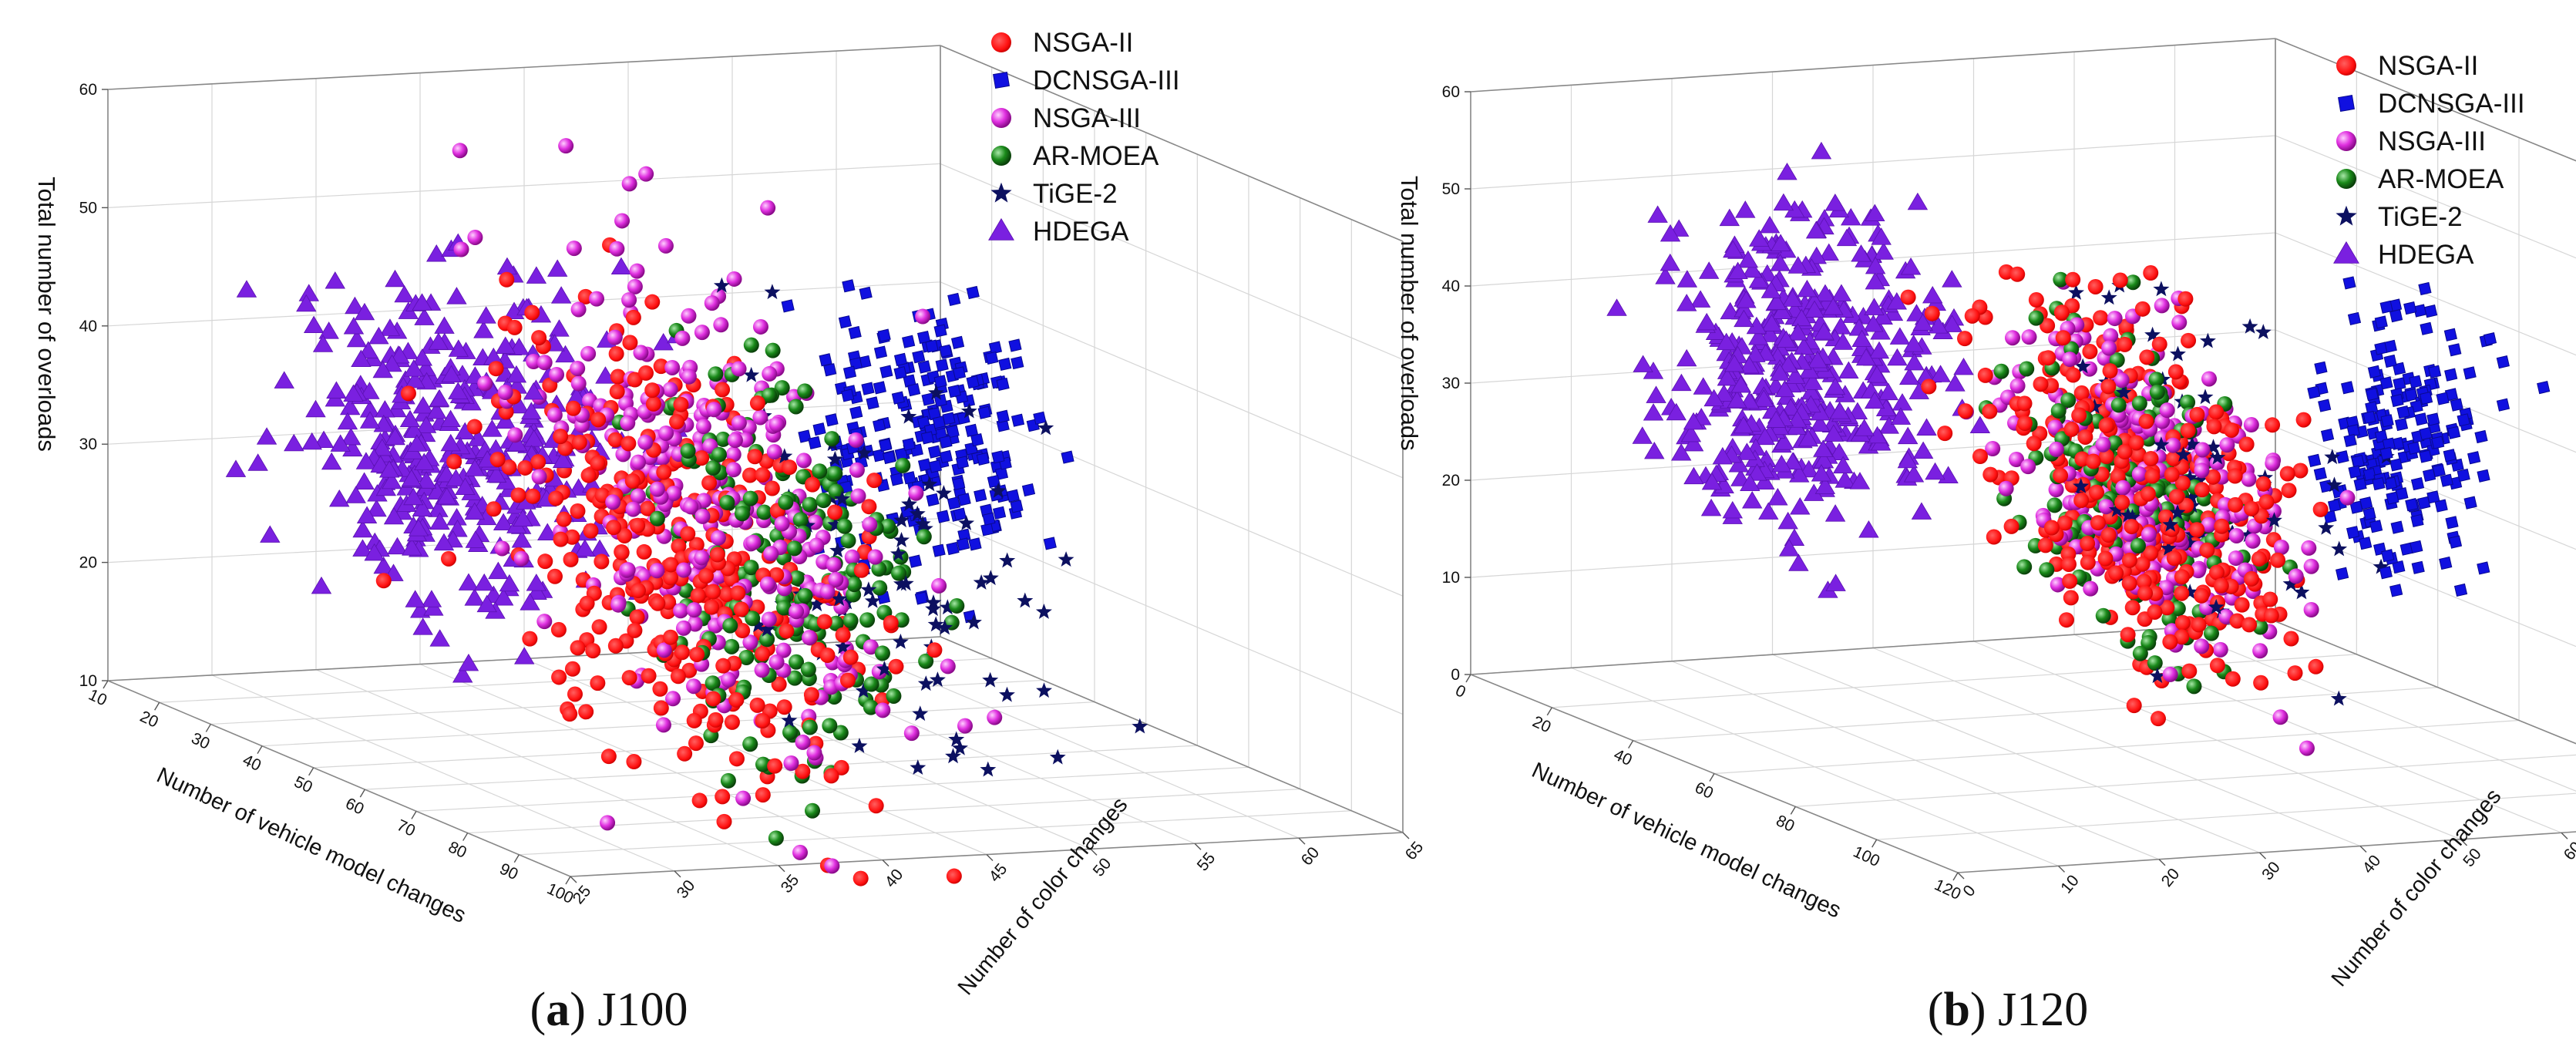 This screenshot has width=2576, height=1053. I want to click on z-tick-label: 30, so click(1451, 383).